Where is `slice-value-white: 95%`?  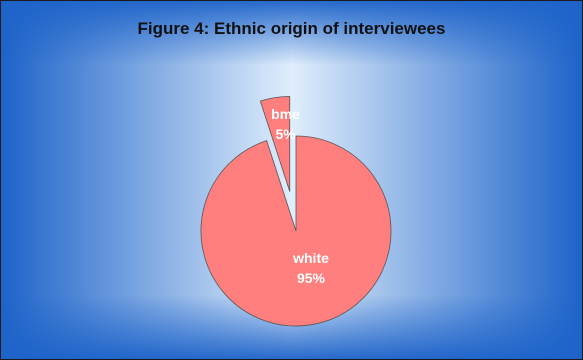 slice-value-white: 95% is located at coordinates (311, 278).